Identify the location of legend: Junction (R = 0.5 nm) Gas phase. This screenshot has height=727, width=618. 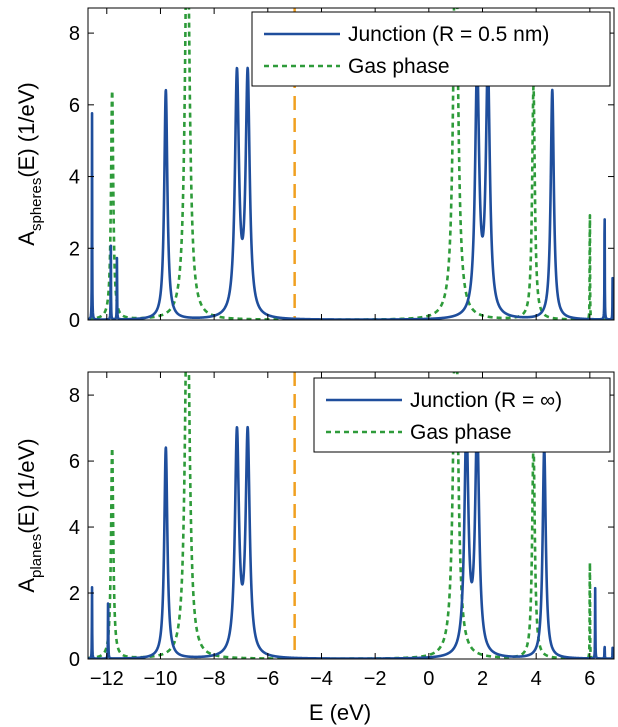
(431, 49).